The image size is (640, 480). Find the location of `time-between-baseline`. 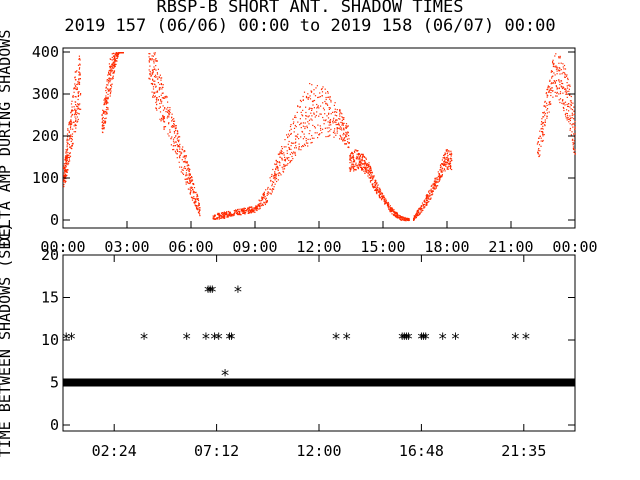

time-between-baseline is located at coordinates (319, 382).